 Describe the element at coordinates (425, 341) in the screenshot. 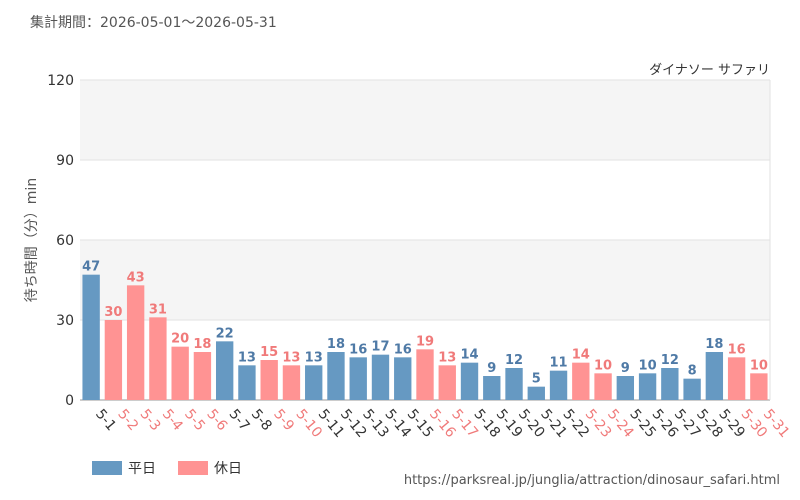

I see `bar-value-label: 19` at that location.